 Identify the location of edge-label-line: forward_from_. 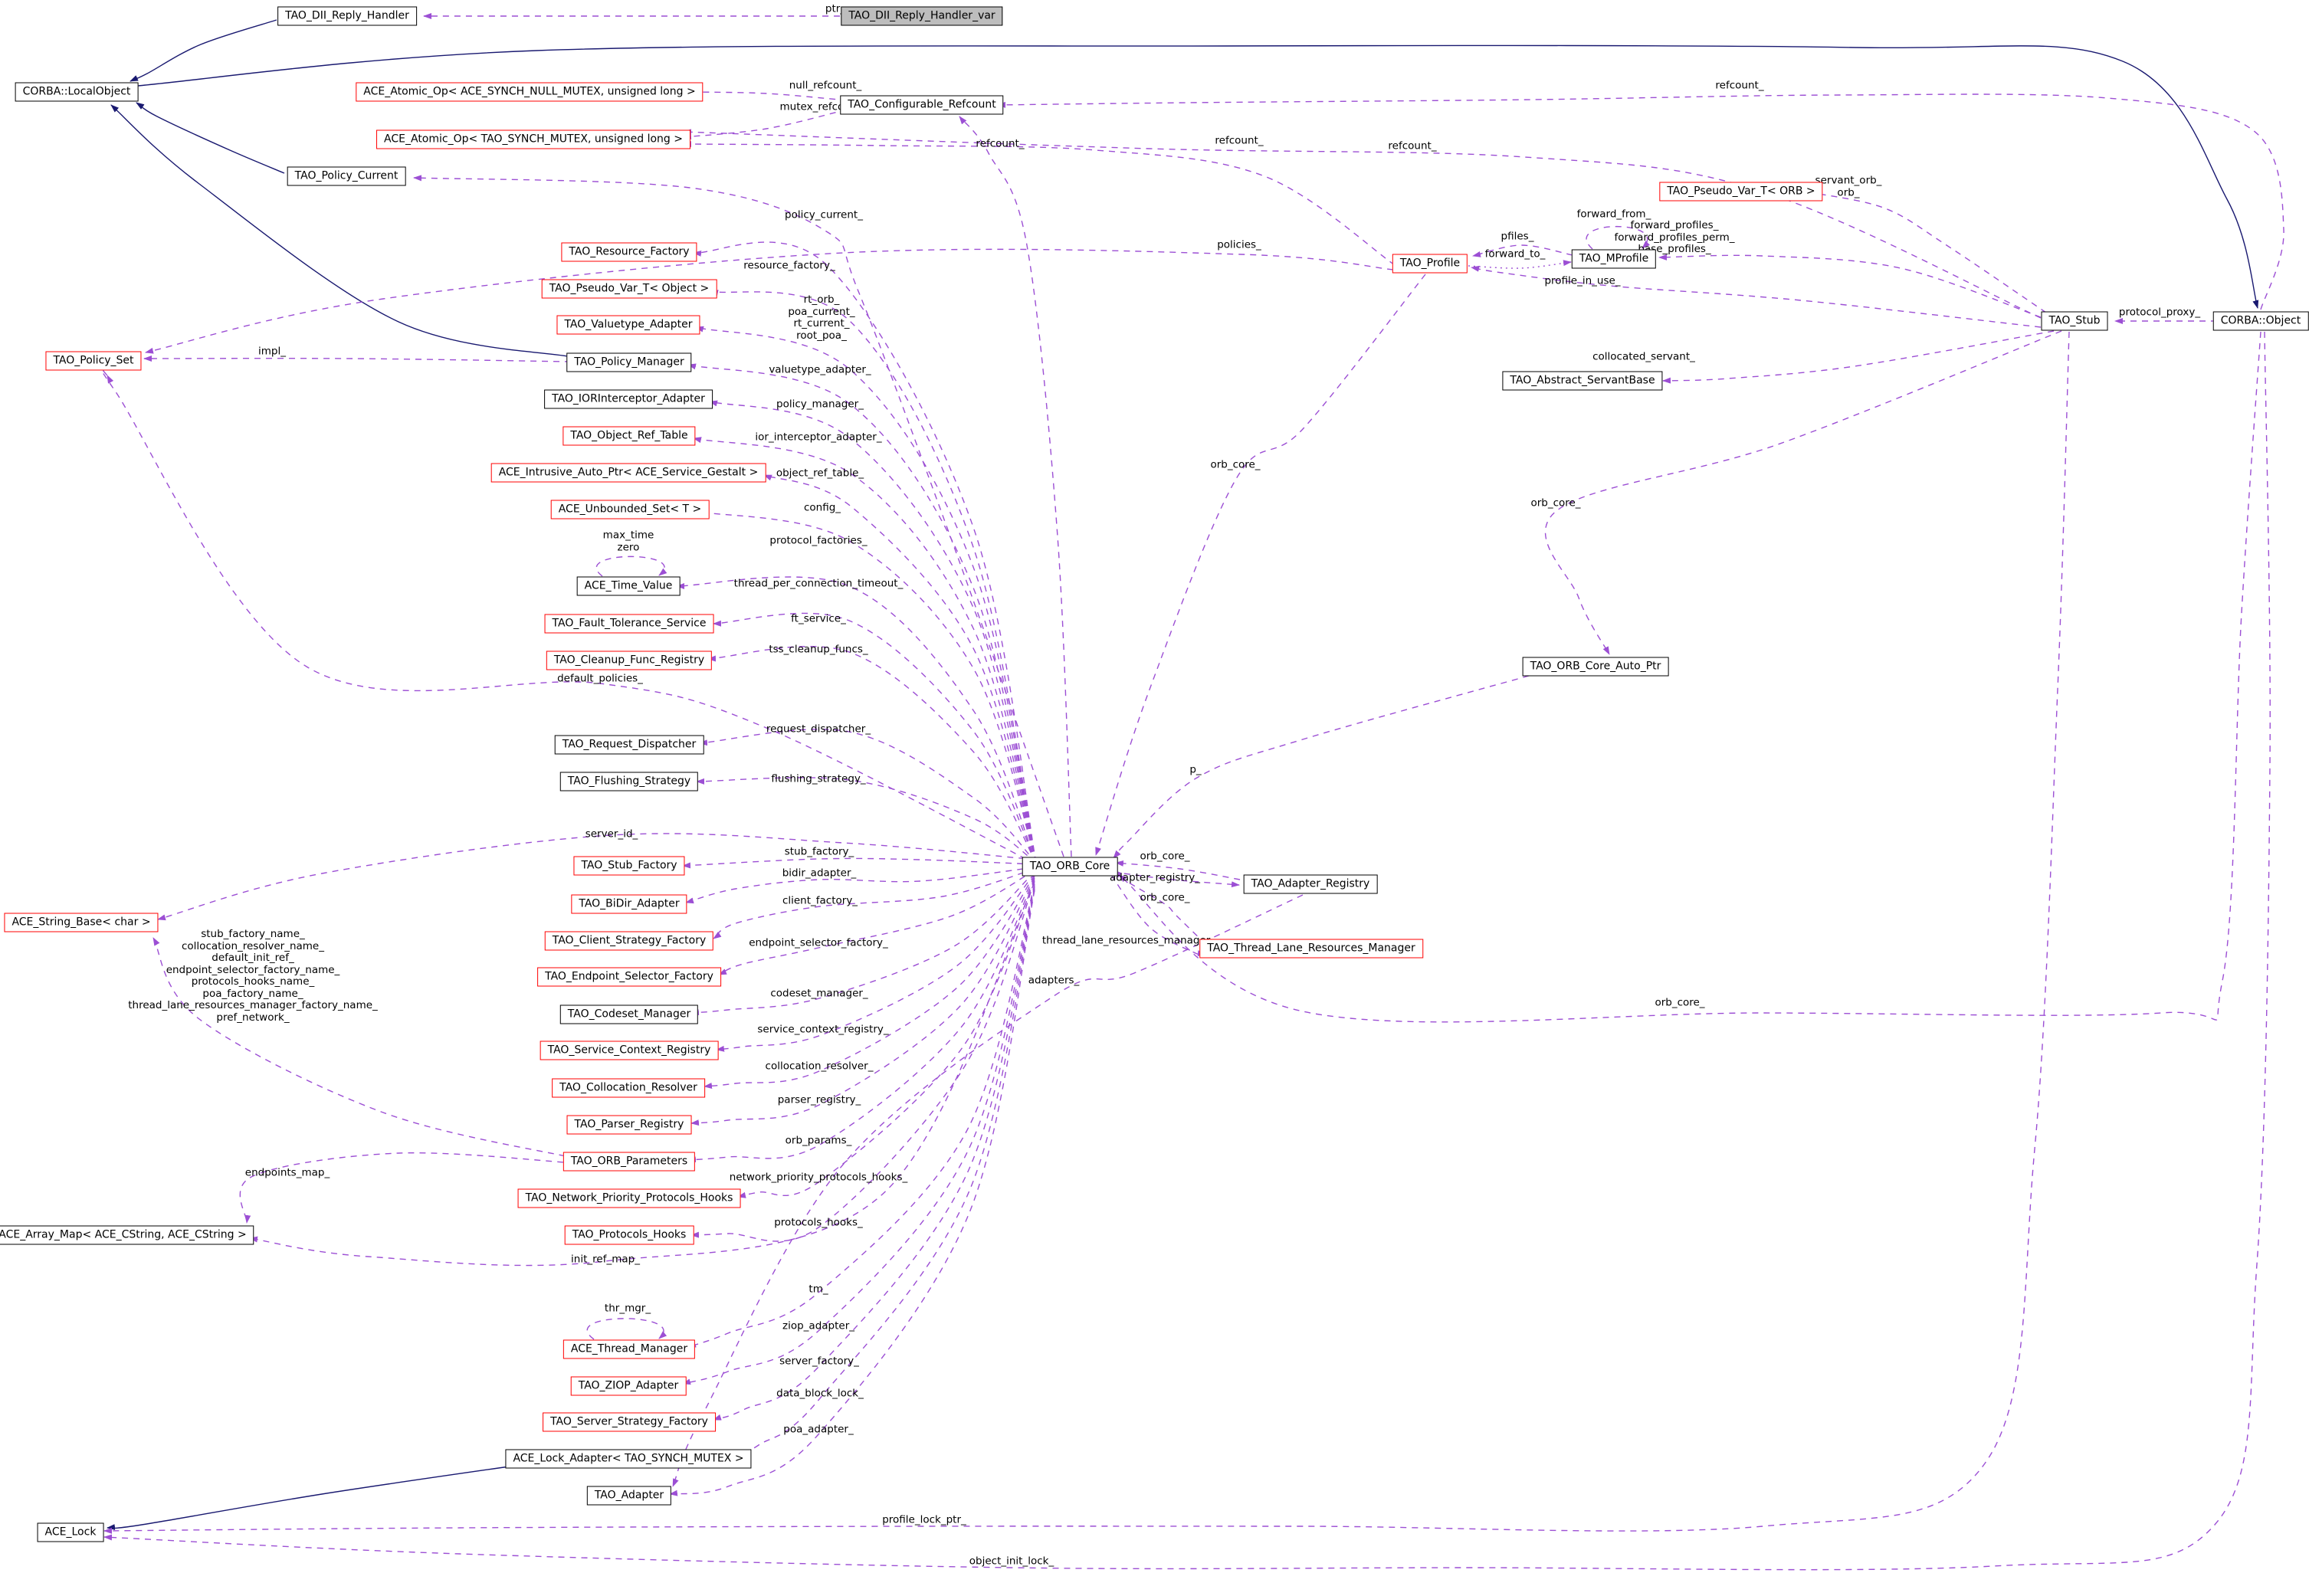
(1613, 215).